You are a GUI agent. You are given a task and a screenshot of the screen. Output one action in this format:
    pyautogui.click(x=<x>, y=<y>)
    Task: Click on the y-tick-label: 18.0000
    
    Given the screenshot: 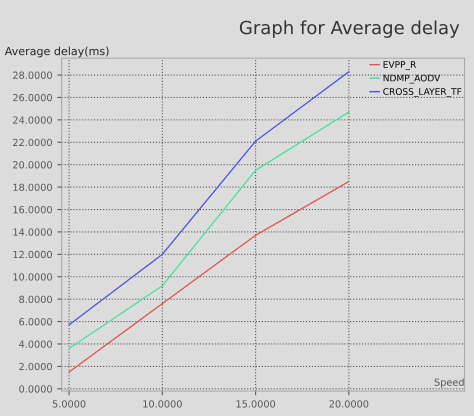 What is the action you would take?
    pyautogui.click(x=32, y=187)
    